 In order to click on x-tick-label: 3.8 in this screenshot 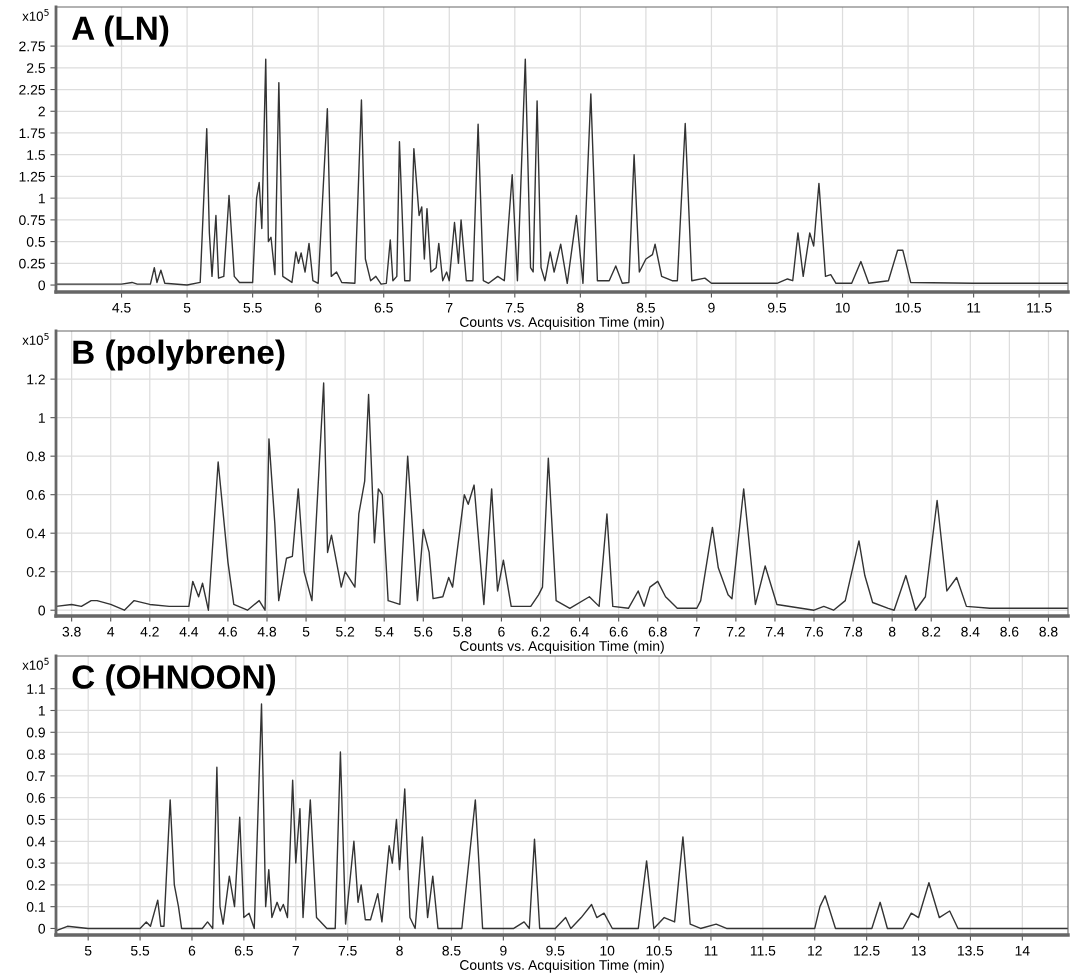, I will do `click(71, 631)`.